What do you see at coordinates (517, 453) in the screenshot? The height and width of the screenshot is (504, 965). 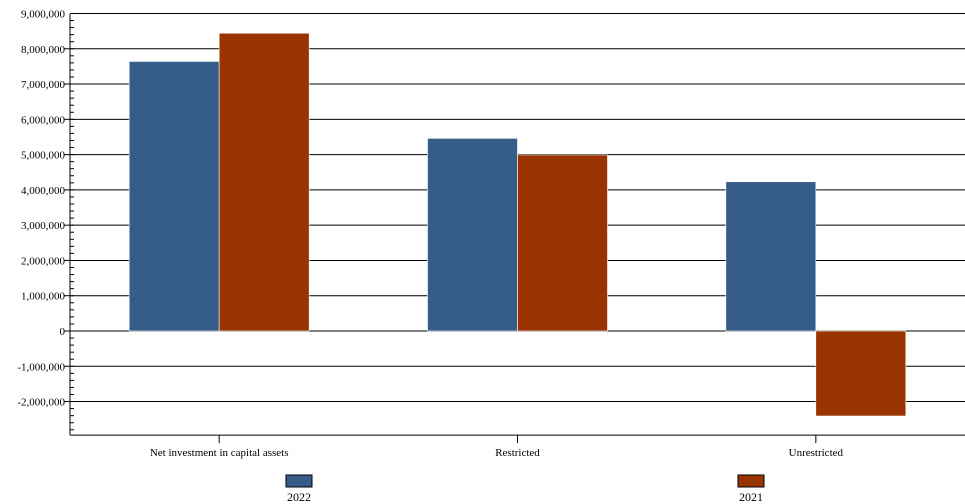 I see `x-tick-label: Restricted` at bounding box center [517, 453].